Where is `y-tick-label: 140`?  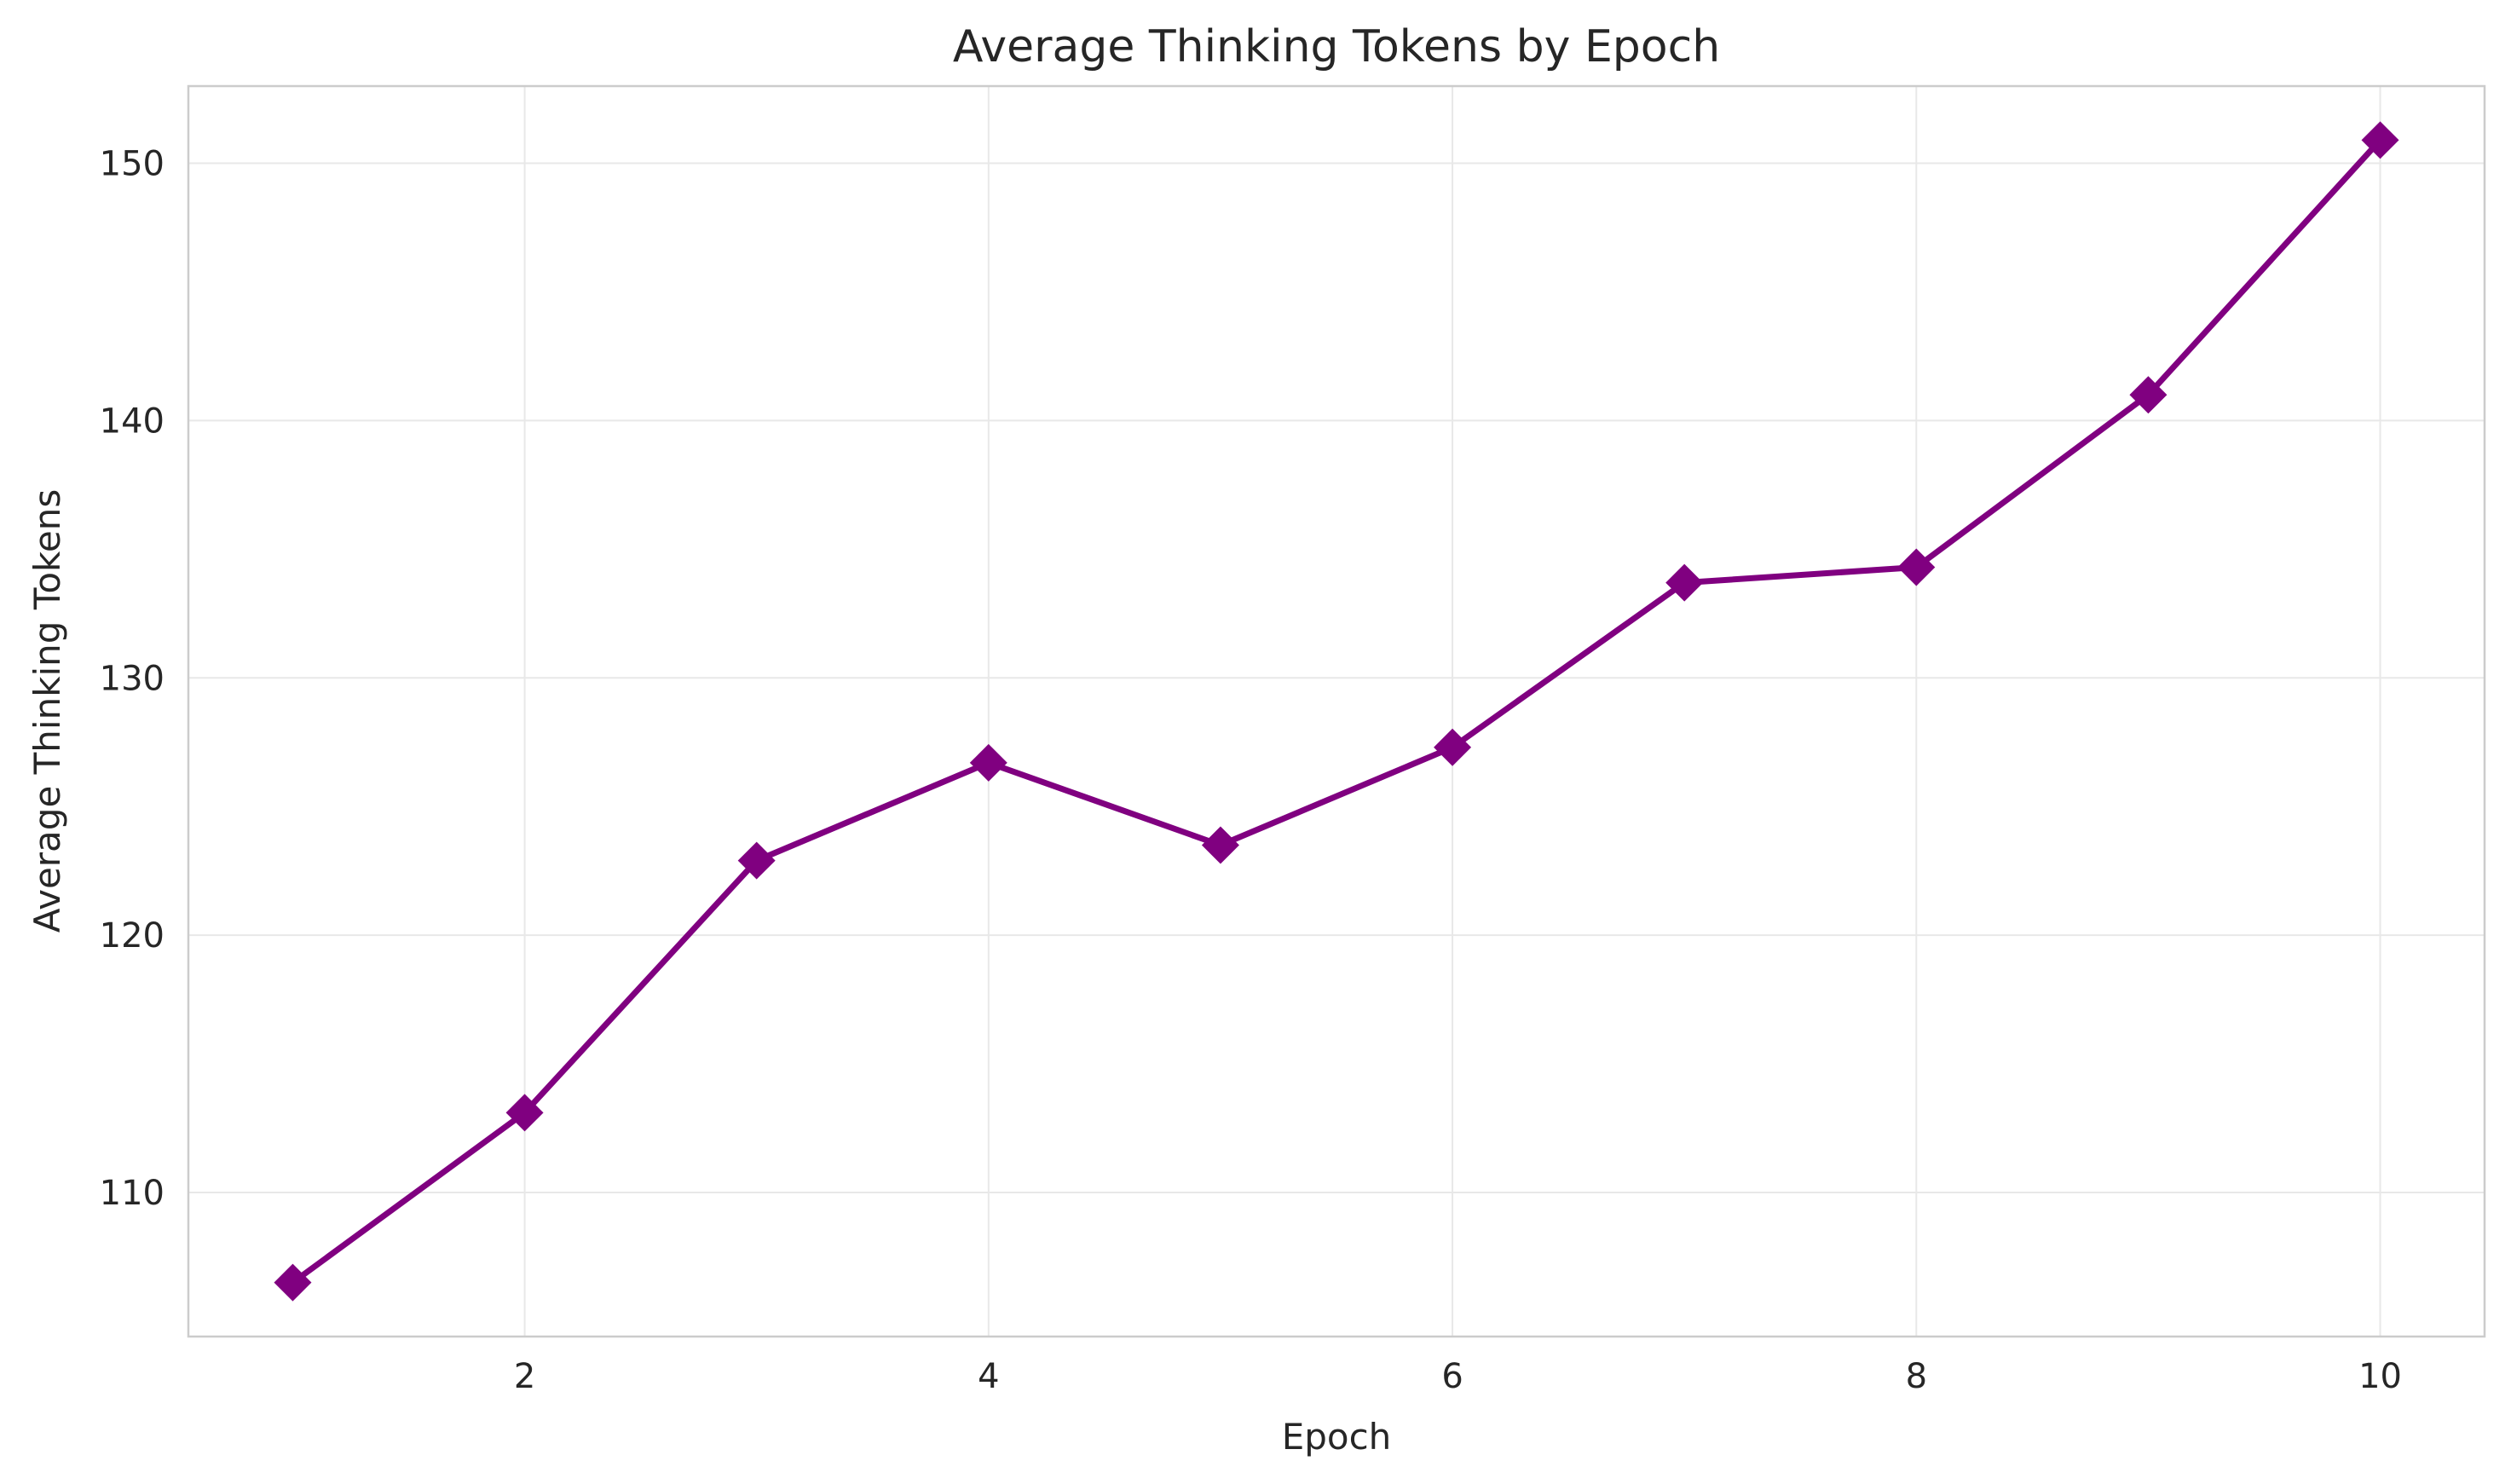 y-tick-label: 140 is located at coordinates (132, 421).